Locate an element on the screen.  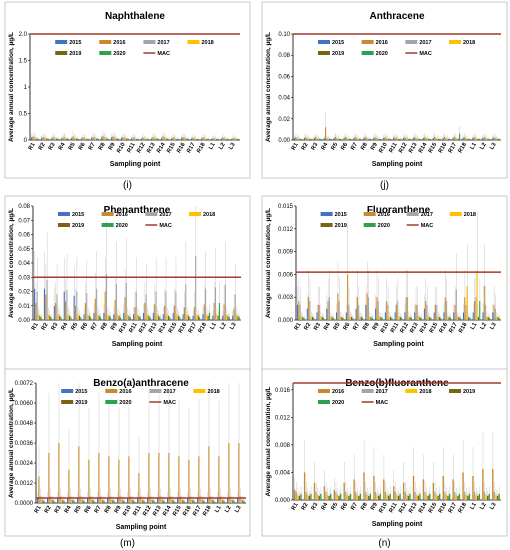
bar-2020-R4 is located at coordinates (333, 318).